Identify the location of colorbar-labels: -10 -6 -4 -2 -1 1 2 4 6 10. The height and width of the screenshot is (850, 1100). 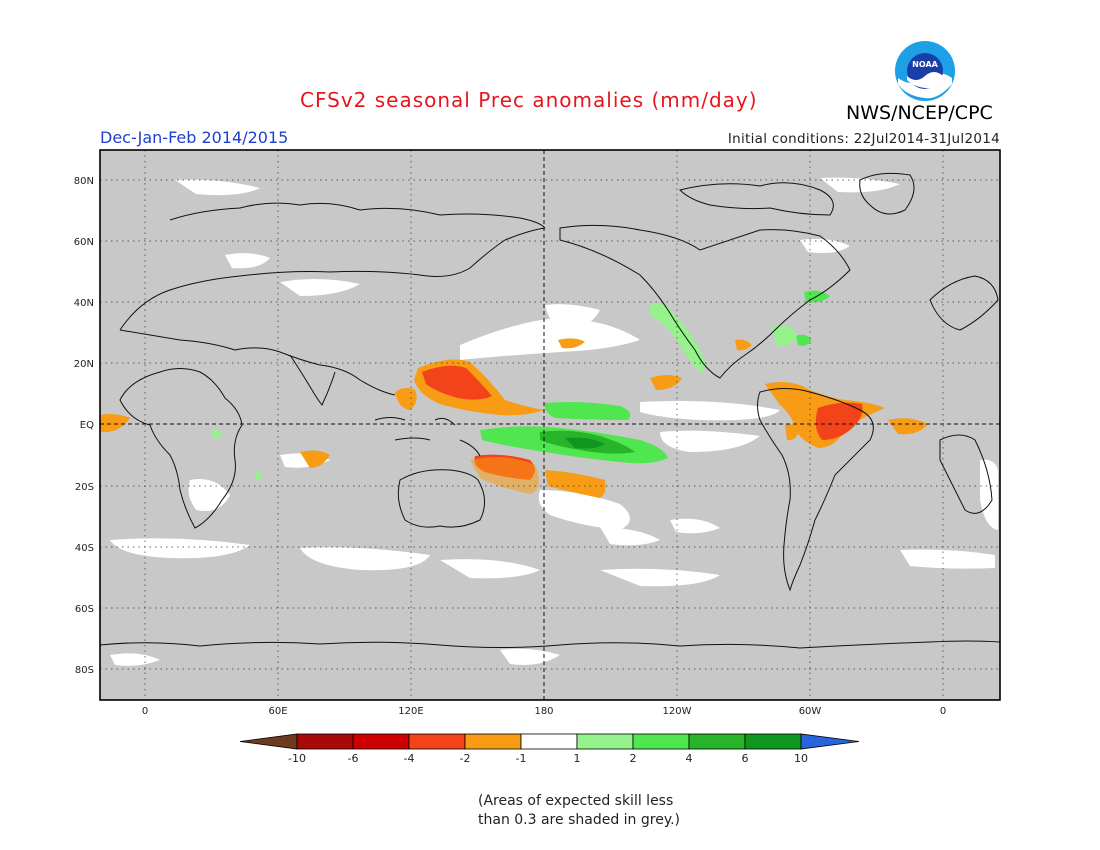
(548, 758).